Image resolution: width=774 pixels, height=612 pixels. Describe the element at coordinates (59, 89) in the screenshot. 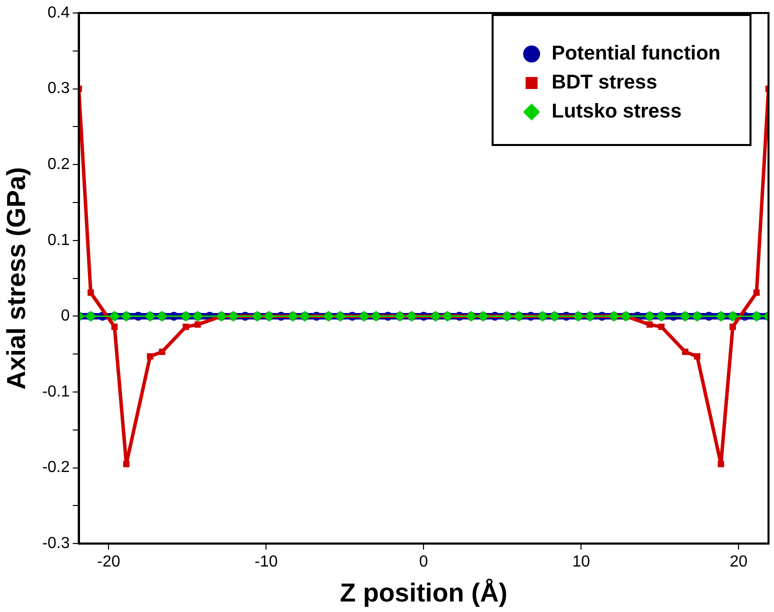

I see `y-tick-label: 0.3` at that location.